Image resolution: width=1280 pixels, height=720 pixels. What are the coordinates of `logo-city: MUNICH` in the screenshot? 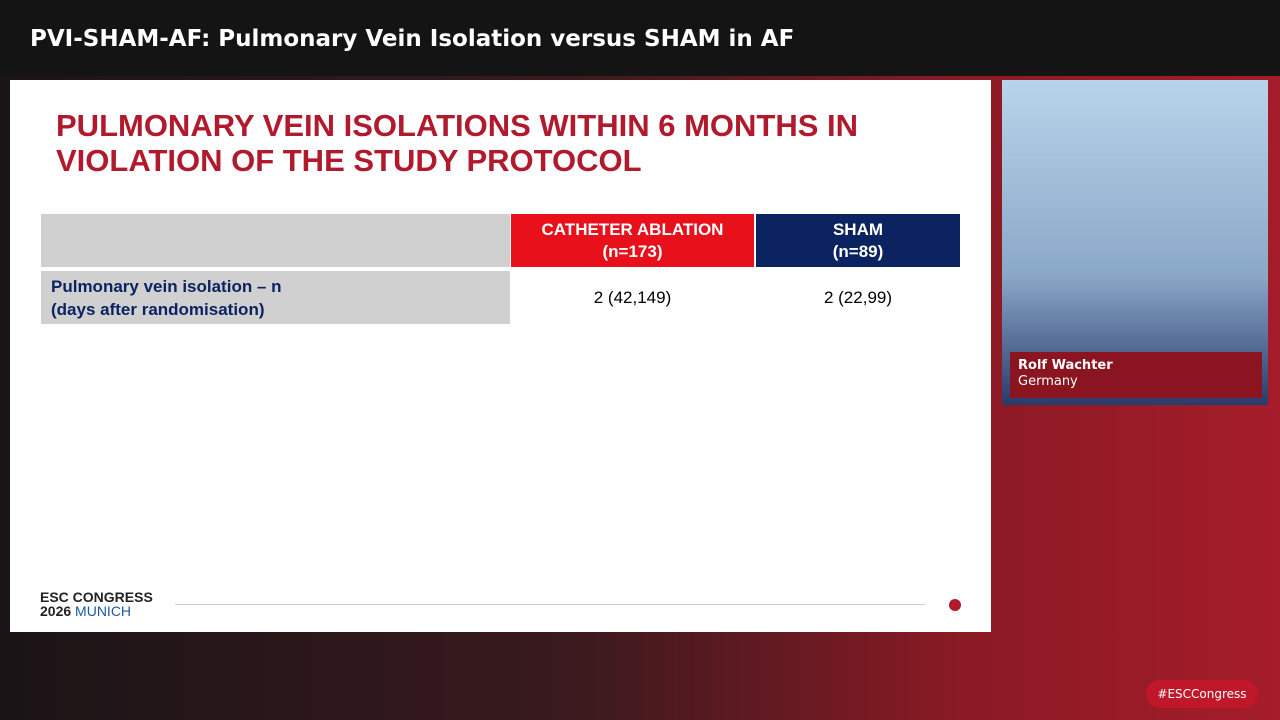 It's located at (103, 611).